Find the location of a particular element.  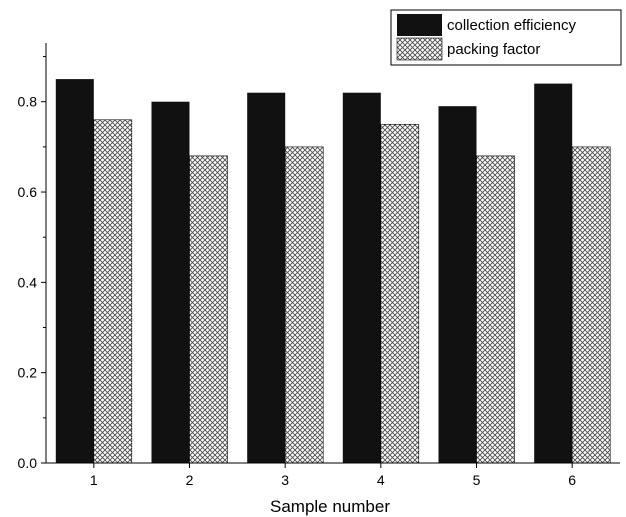

x-tick-label-5: 5 is located at coordinates (477, 480).